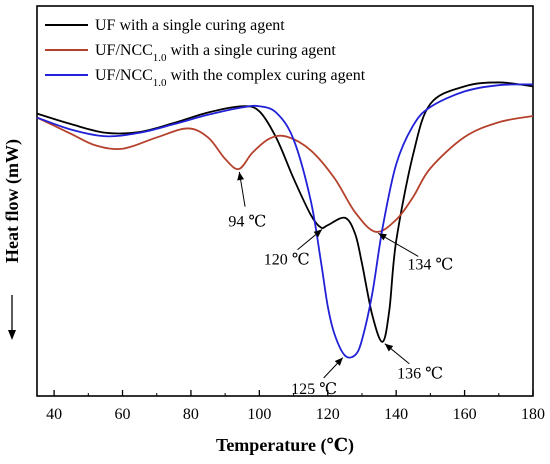 Image resolution: width=550 pixels, height=464 pixels. Describe the element at coordinates (259, 414) in the screenshot. I see `x-tick-label-100: 100` at that location.